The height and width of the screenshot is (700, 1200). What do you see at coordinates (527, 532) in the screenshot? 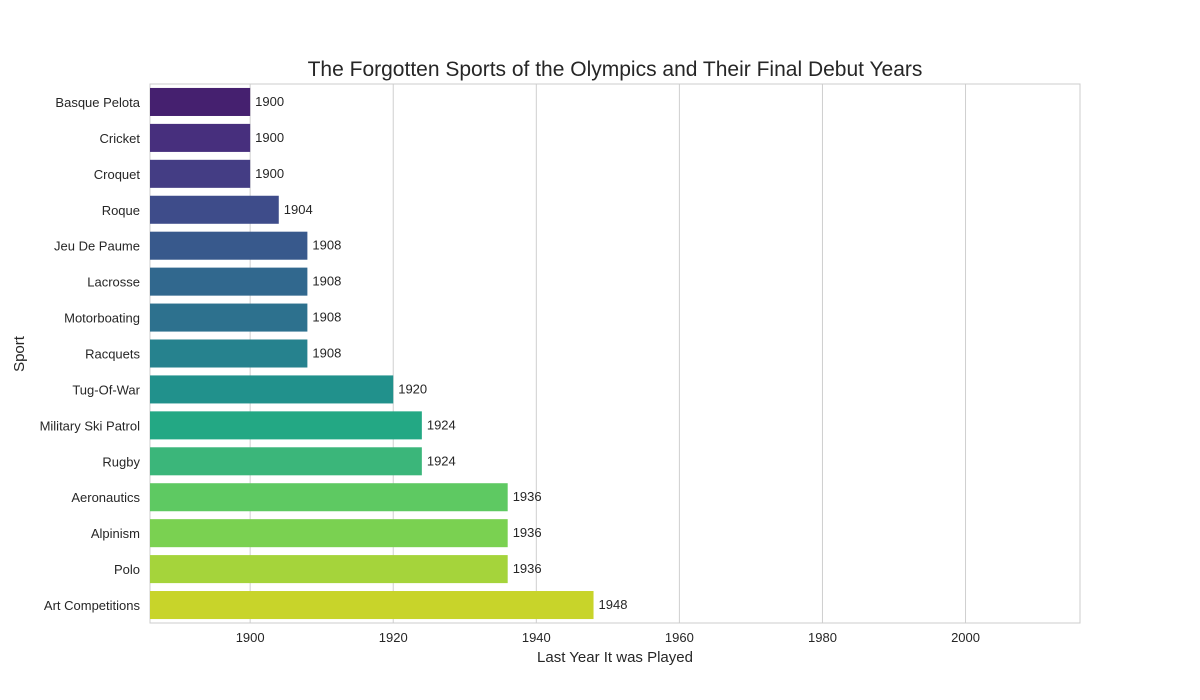
I see `data-label-alpinism: 1936` at bounding box center [527, 532].